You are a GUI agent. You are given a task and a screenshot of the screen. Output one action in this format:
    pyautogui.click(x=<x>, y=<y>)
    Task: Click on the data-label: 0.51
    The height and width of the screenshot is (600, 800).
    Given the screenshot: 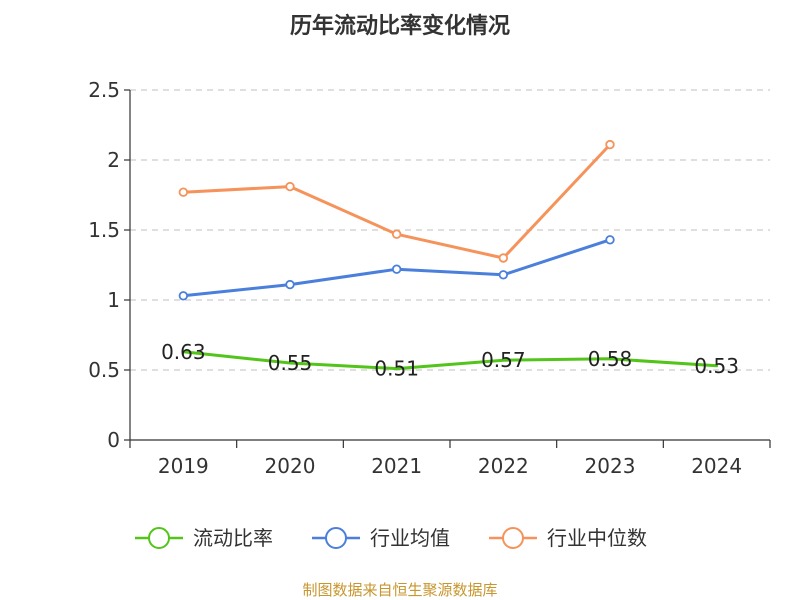 What is the action you would take?
    pyautogui.click(x=396, y=369)
    